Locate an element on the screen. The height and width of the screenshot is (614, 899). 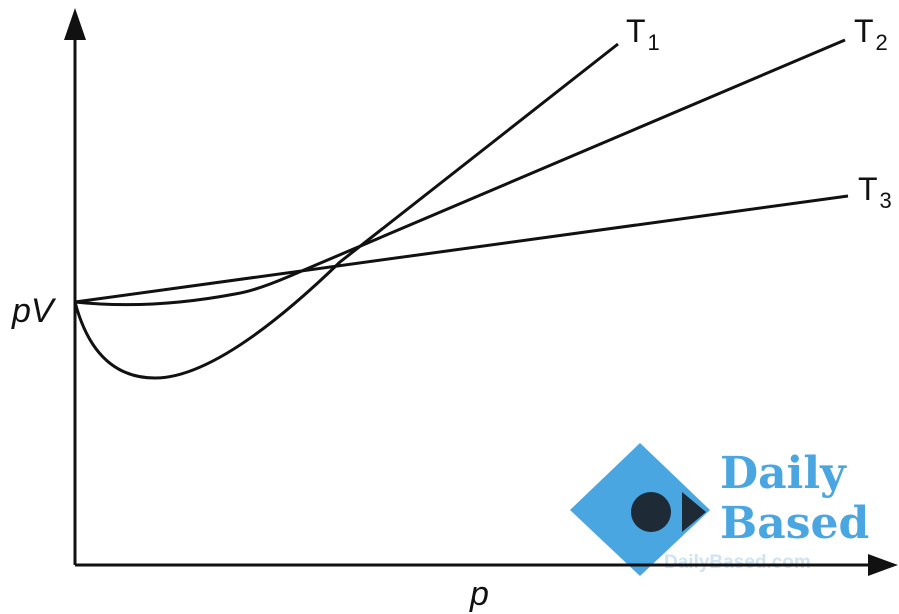
watermark-logo-dark-arrow is located at coordinates (694, 512).